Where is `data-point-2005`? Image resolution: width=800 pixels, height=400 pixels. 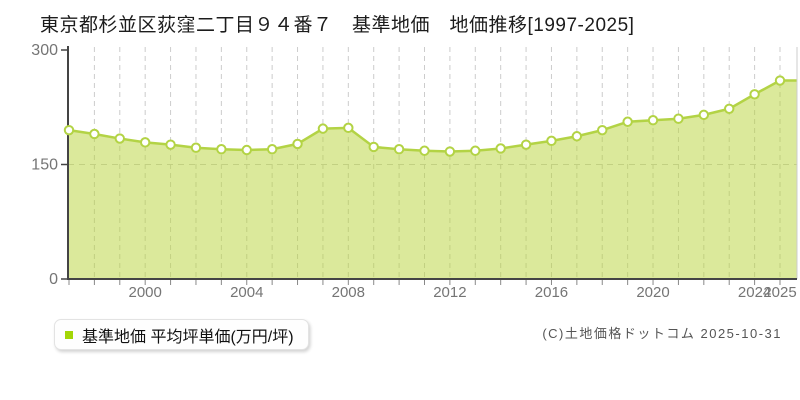
data-point-2005 is located at coordinates (272, 149).